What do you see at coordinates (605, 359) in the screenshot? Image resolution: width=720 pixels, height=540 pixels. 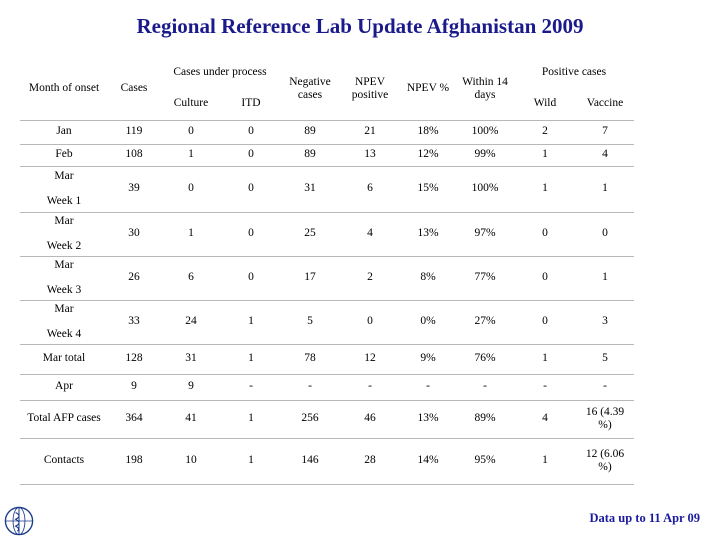 I see `vaccine-cell: 5` at bounding box center [605, 359].